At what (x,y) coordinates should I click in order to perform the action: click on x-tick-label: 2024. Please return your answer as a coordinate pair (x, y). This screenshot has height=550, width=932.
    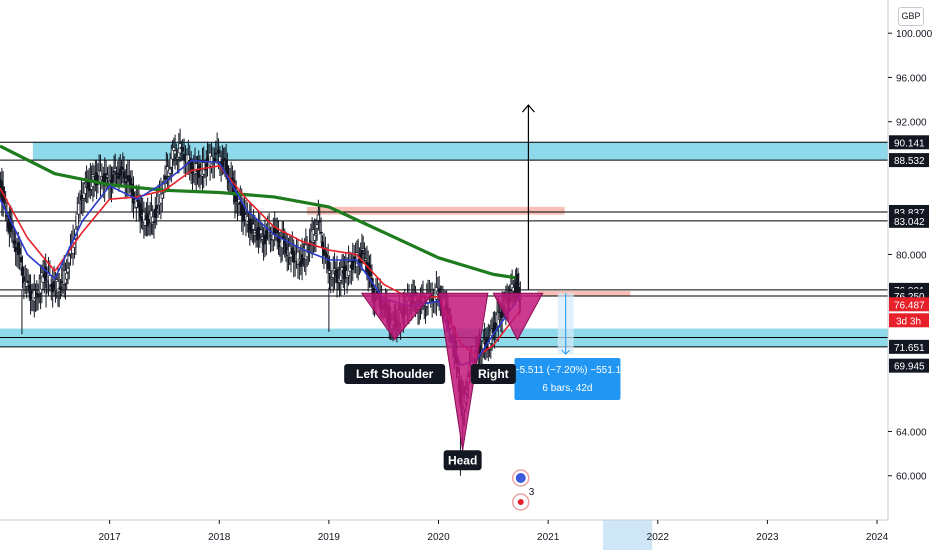
    Looking at the image, I should click on (877, 537).